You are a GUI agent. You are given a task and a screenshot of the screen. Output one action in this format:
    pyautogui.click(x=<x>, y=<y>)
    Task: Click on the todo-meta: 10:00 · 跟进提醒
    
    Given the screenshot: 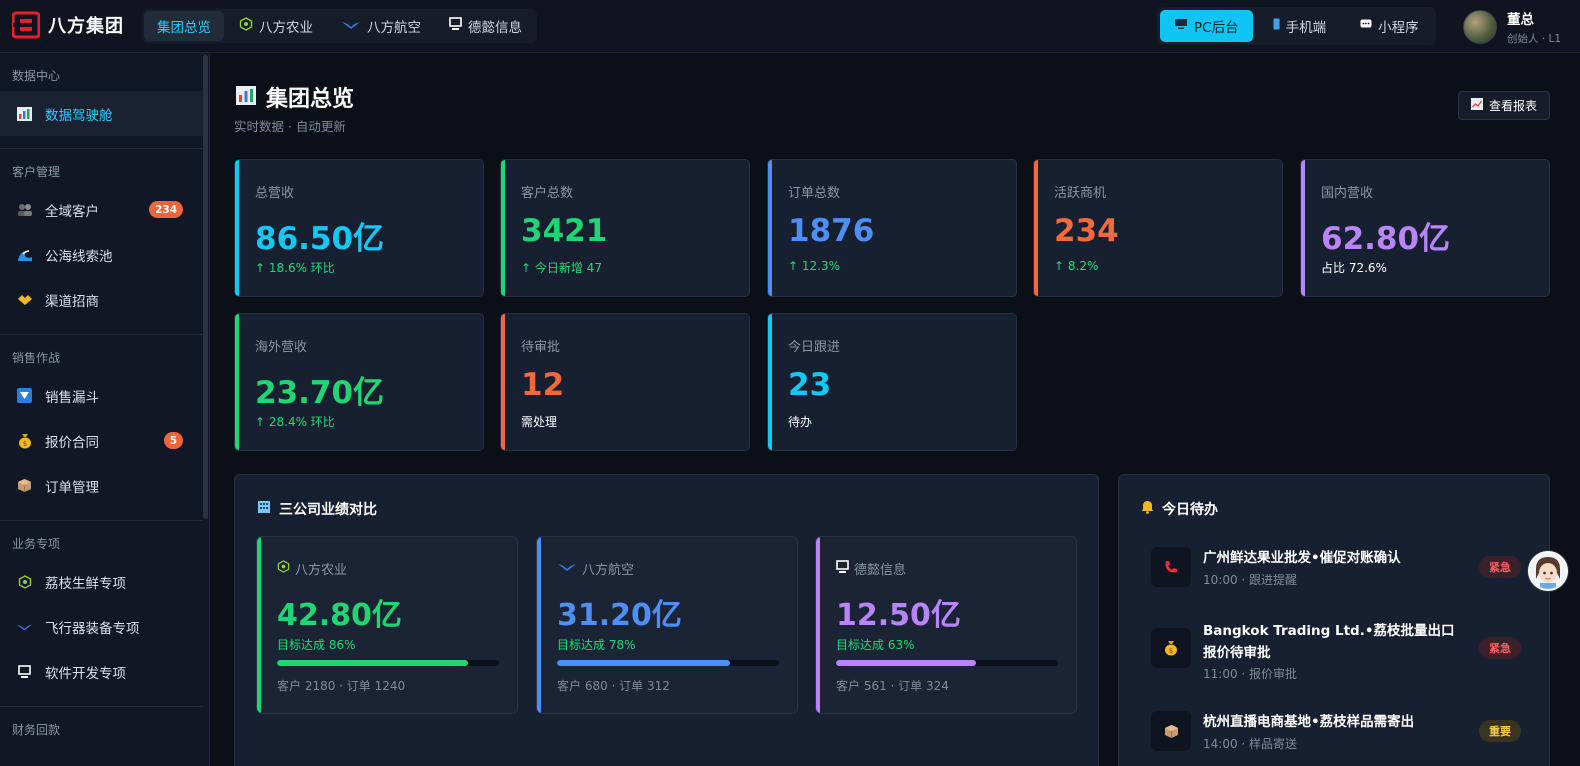 What is the action you would take?
    pyautogui.click(x=1250, y=580)
    